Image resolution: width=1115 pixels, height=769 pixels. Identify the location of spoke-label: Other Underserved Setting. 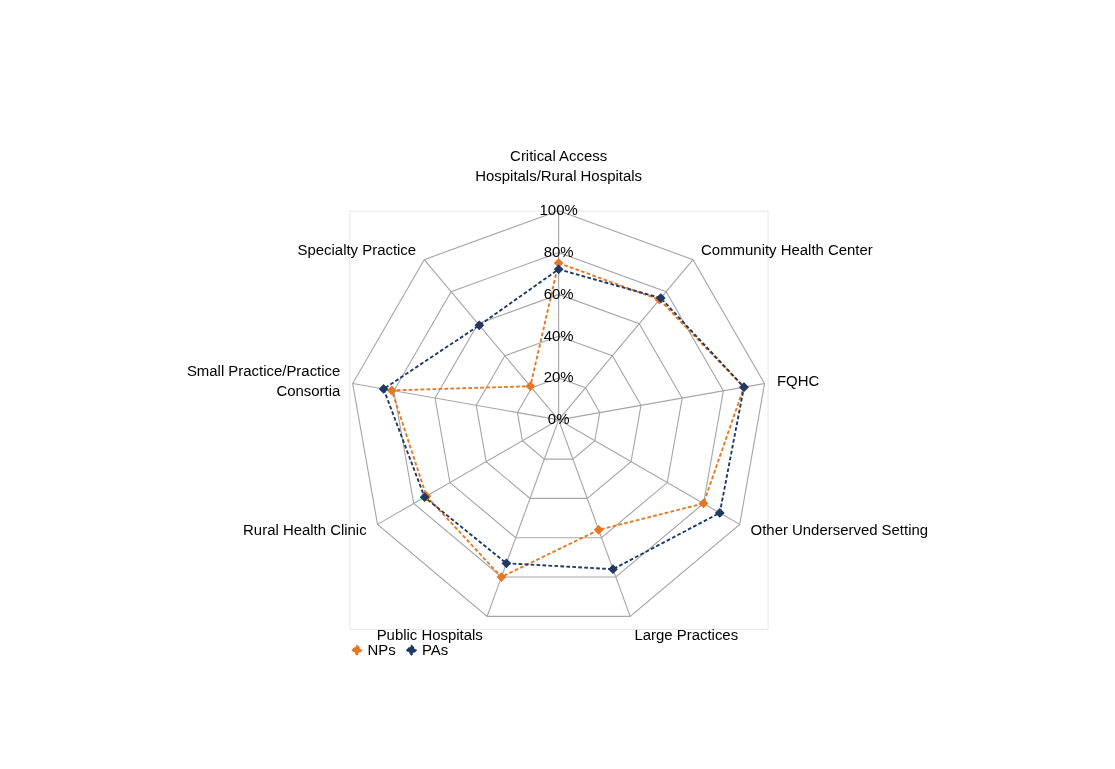
(839, 530).